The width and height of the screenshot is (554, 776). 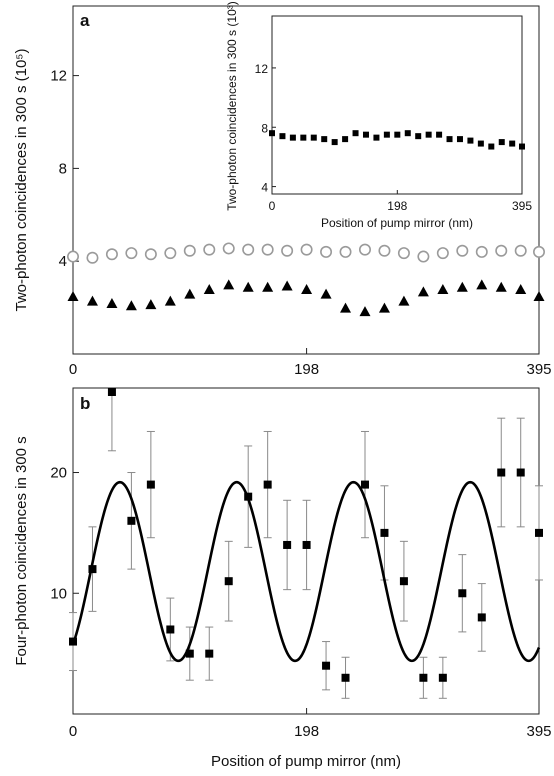 I want to click on inset-y-tick-label: 8, so click(x=264, y=128).